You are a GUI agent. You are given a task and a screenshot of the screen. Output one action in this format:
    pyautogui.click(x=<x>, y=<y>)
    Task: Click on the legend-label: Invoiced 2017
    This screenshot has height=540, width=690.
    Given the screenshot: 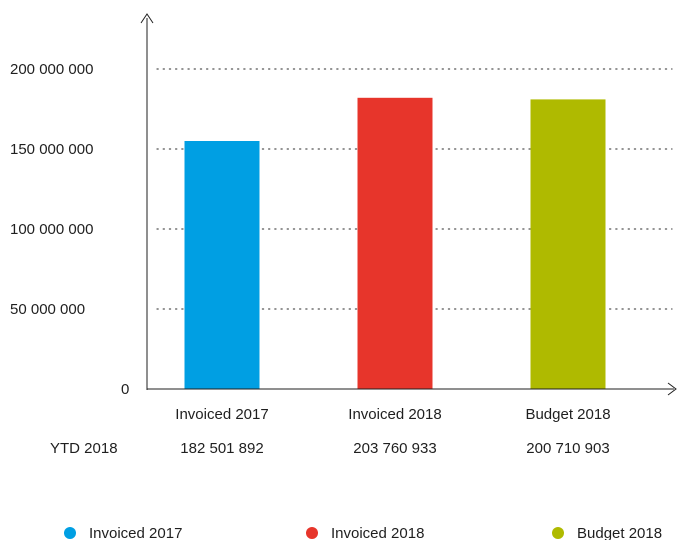 What is the action you would take?
    pyautogui.click(x=135, y=532)
    